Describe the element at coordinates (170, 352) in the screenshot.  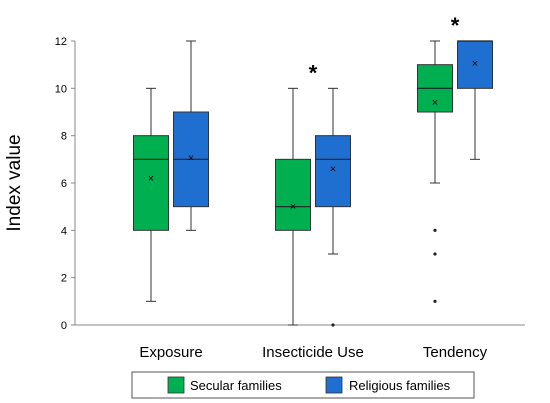
I see `x-tick-label: Exposure` at that location.